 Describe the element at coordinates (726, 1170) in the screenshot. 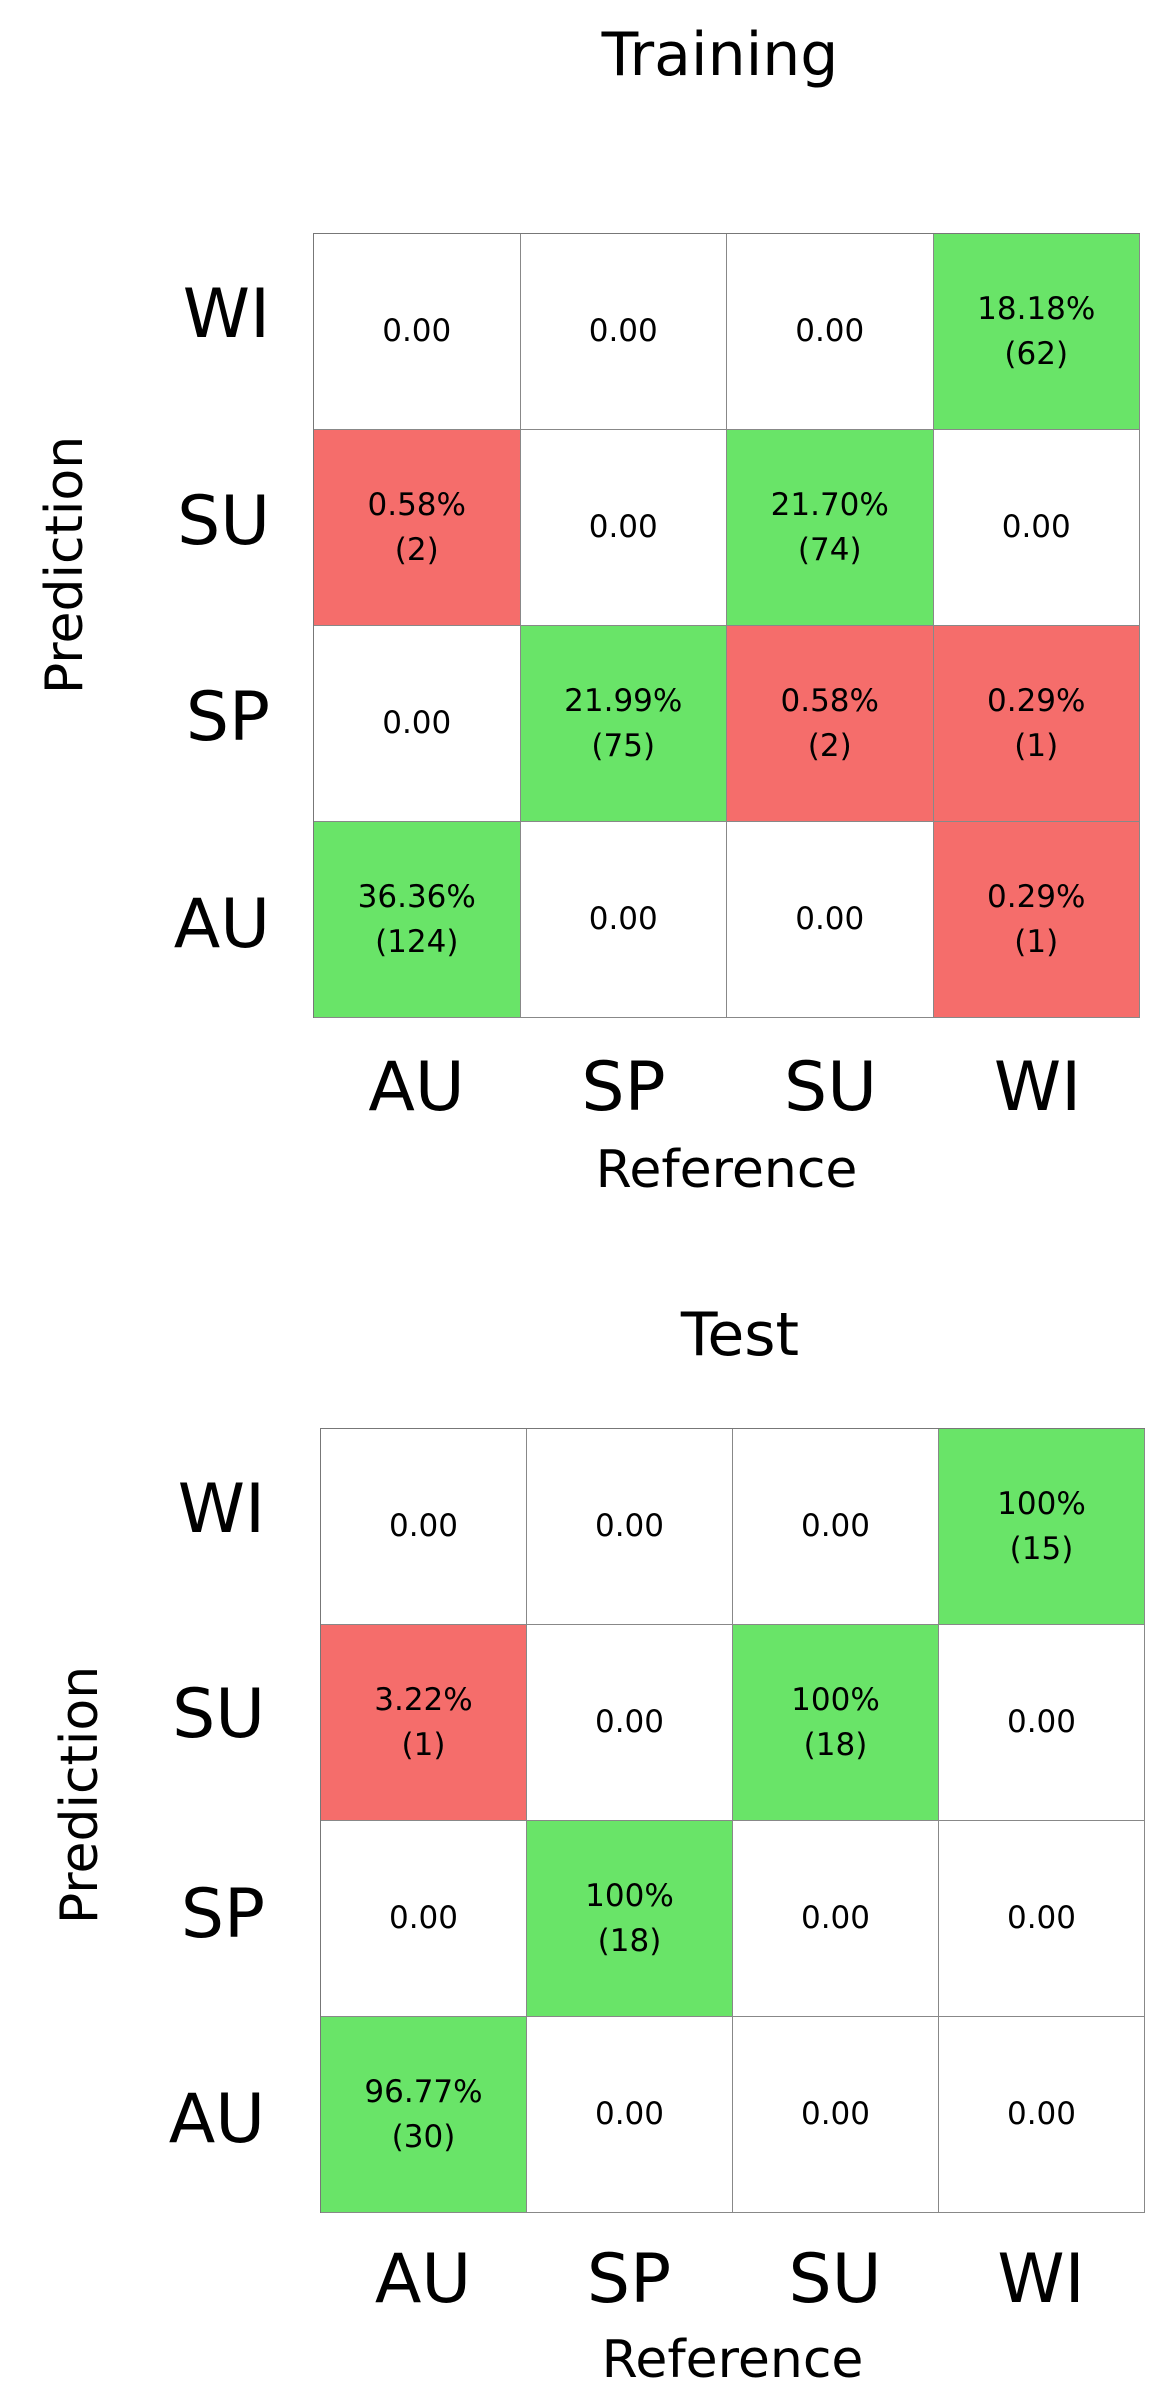

I see `training-x-axis-label: Reference` at that location.